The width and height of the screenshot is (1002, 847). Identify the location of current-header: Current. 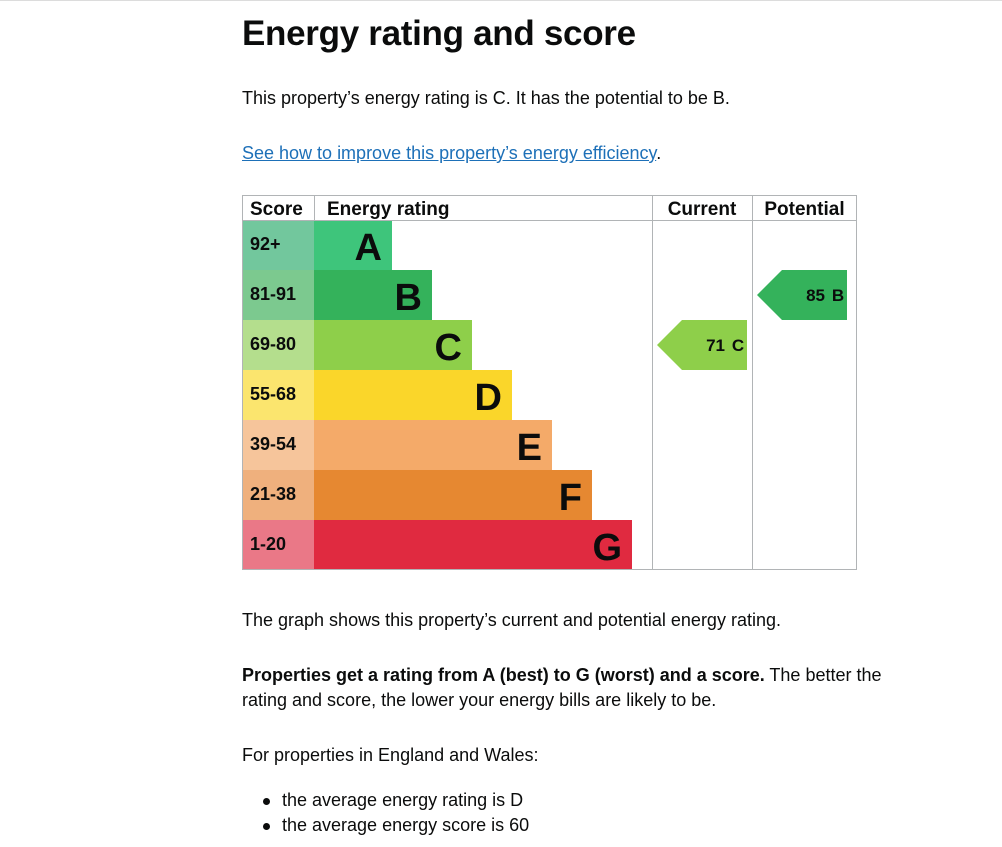
(702, 209).